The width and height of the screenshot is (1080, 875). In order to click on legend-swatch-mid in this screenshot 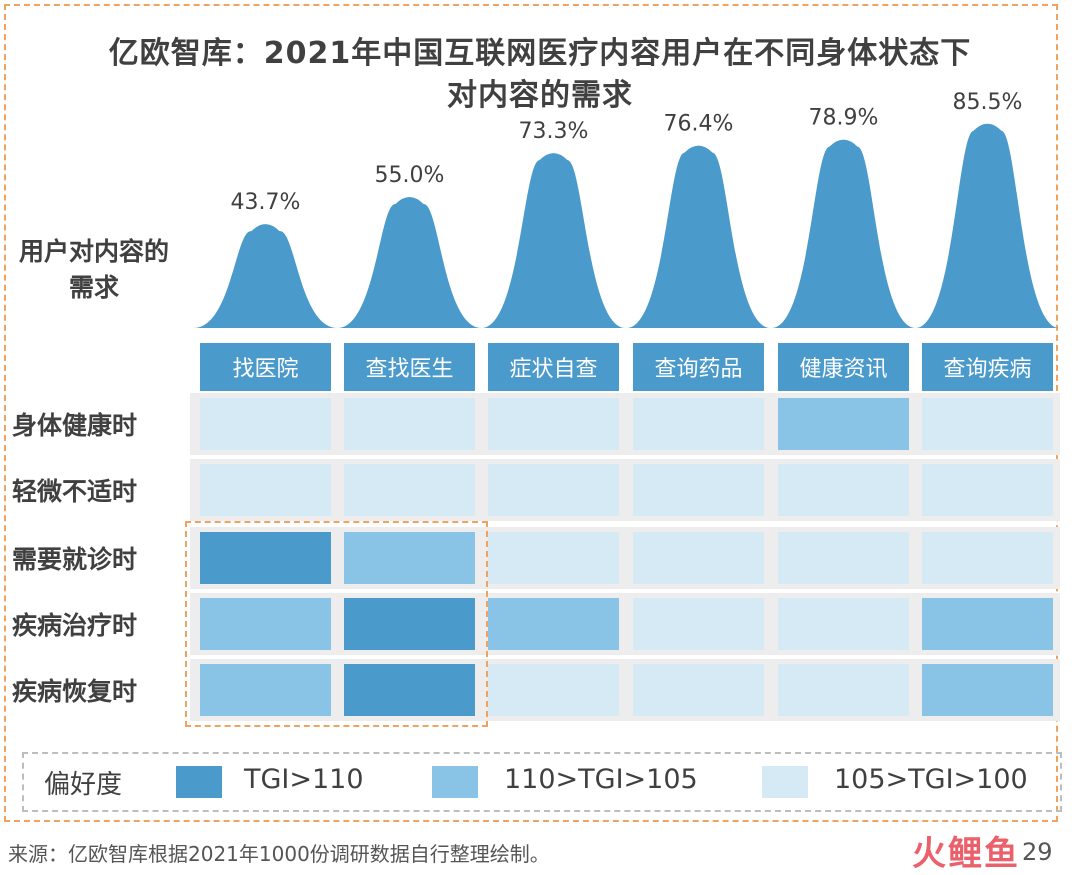, I will do `click(455, 782)`.